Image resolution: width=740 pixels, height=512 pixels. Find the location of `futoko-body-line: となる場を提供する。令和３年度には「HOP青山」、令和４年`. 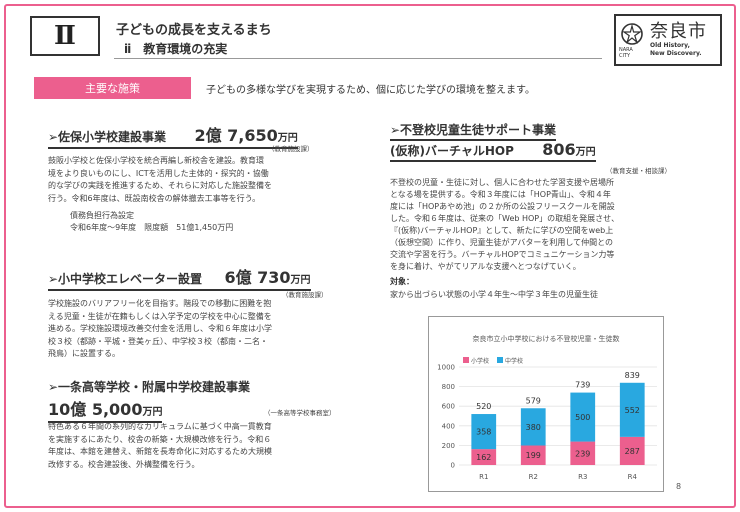

futoko-body-line: となる場を提供する。令和３年度には「HOP青山」、令和４年 is located at coordinates (500, 194).